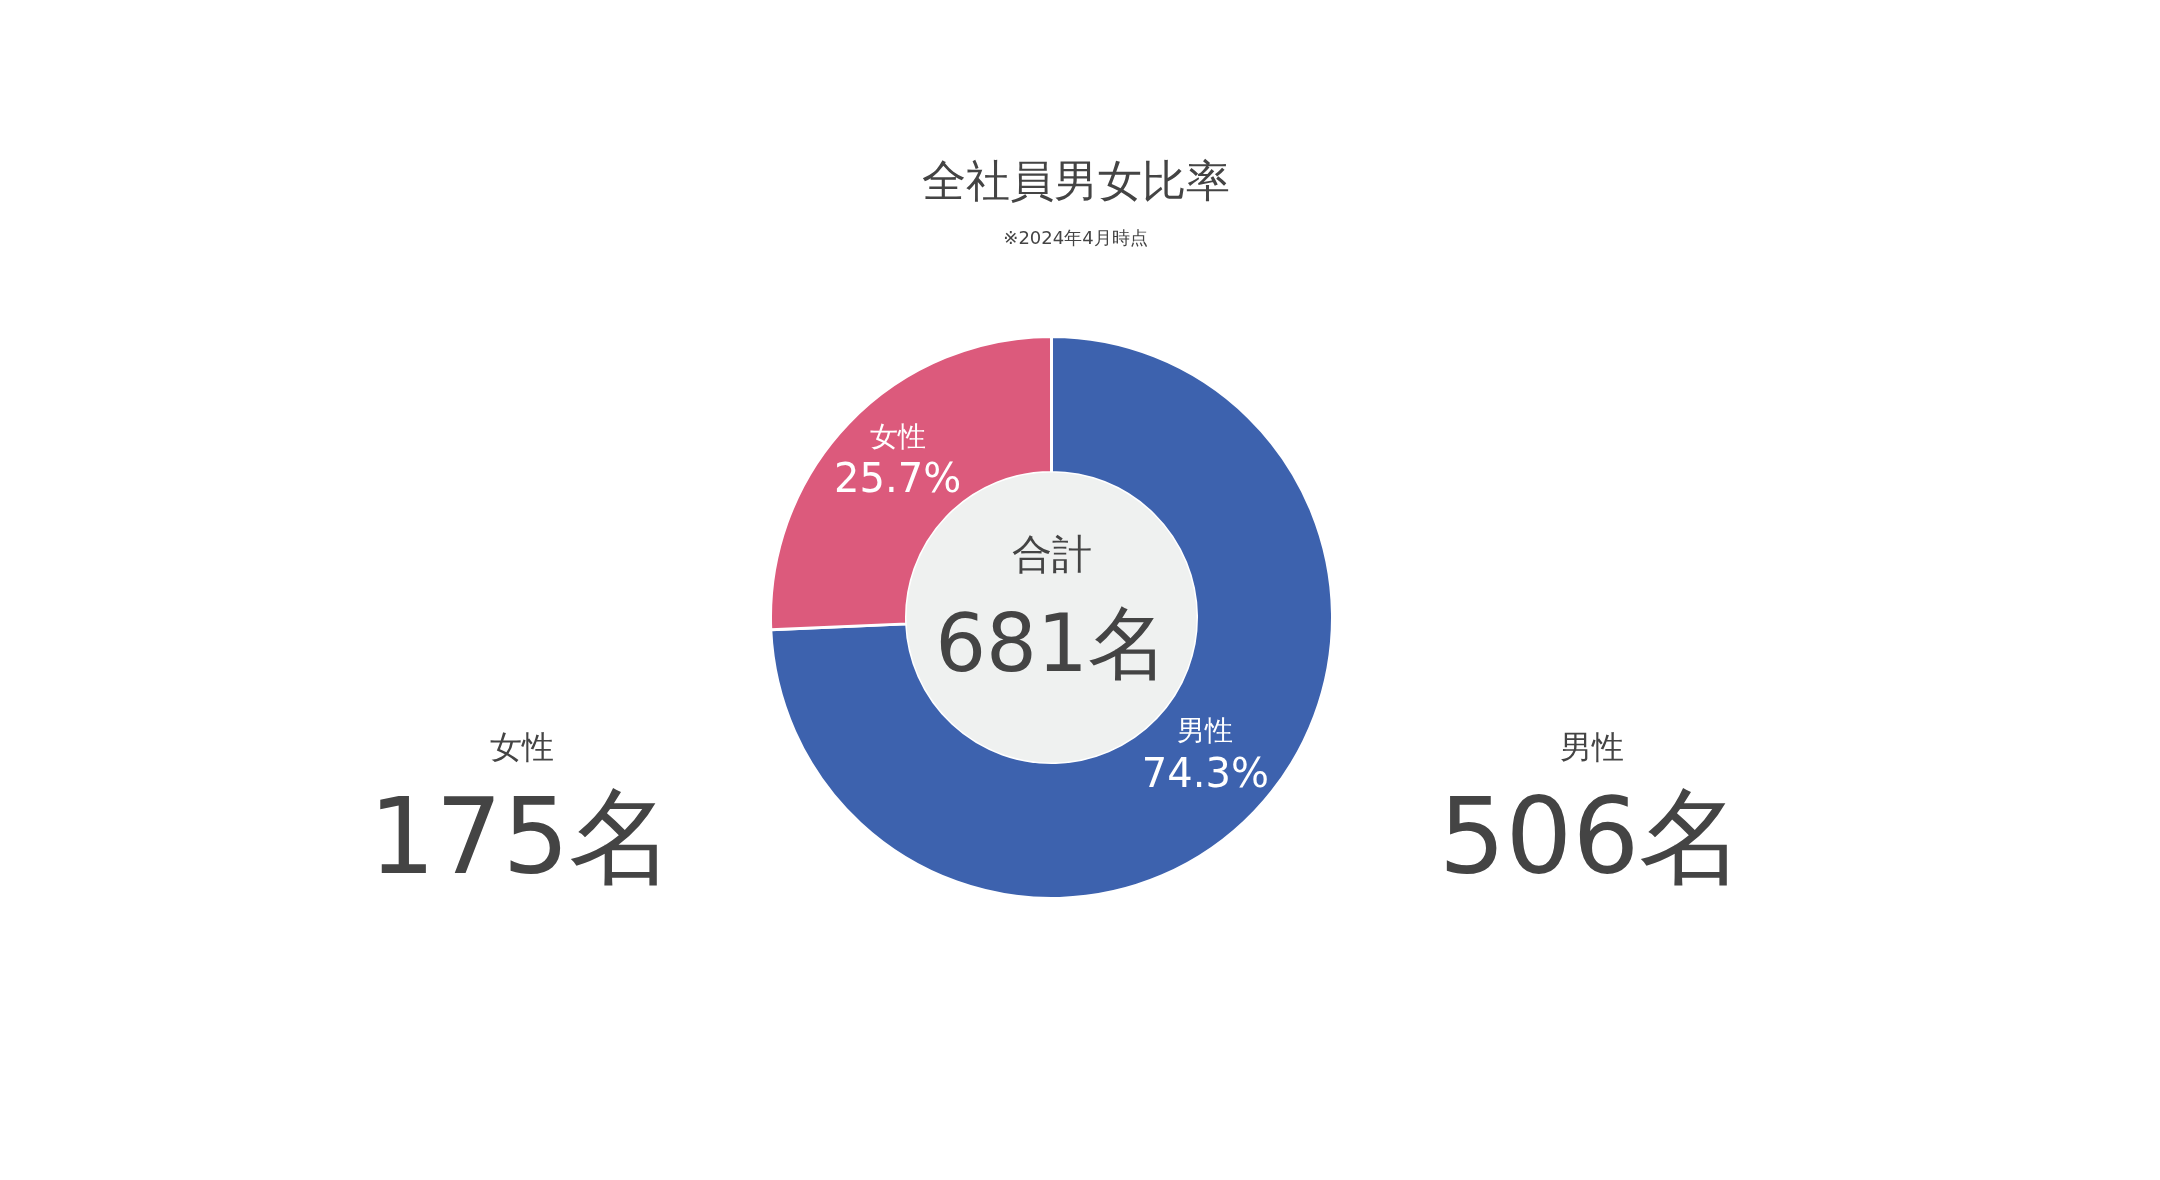  I want to click on data-label: 74.3%, so click(1205, 772).